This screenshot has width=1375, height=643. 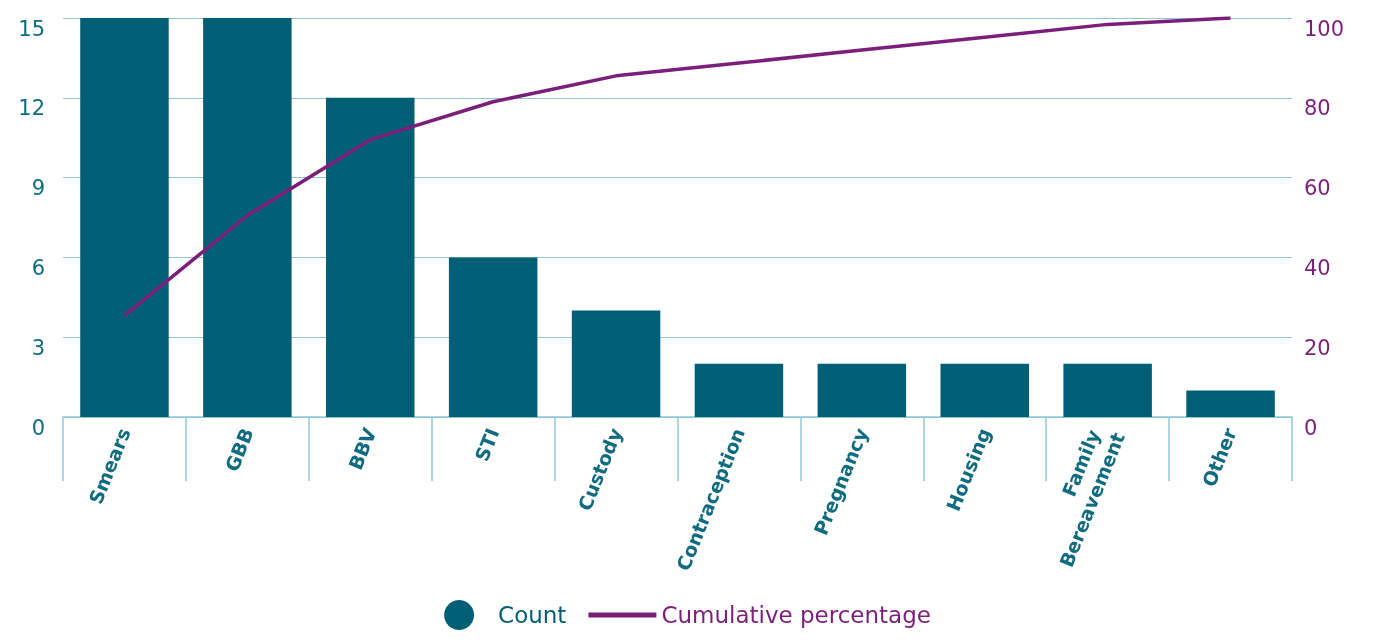 What do you see at coordinates (1317, 108) in the screenshot?
I see `y2-tick-label: 80` at bounding box center [1317, 108].